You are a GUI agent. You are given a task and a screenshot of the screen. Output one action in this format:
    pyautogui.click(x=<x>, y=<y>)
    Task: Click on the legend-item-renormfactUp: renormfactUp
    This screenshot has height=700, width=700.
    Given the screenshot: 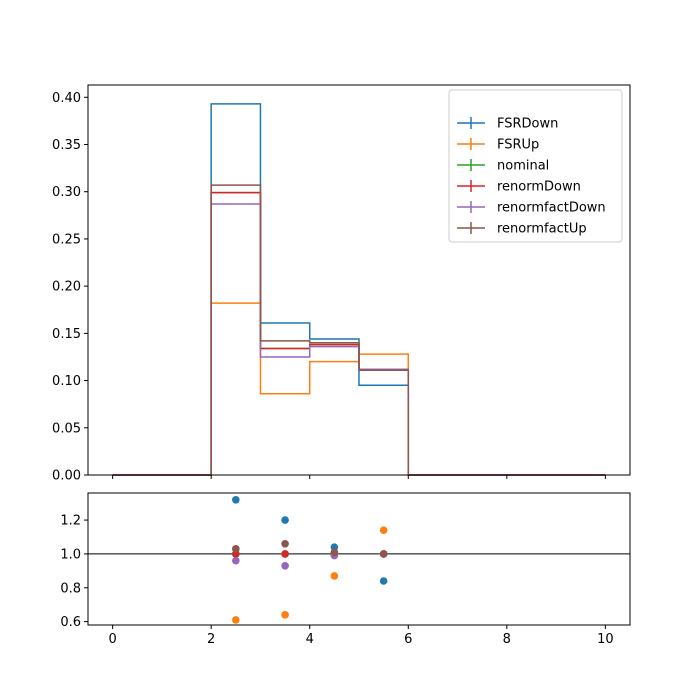 What is the action you would take?
    pyautogui.click(x=522, y=229)
    